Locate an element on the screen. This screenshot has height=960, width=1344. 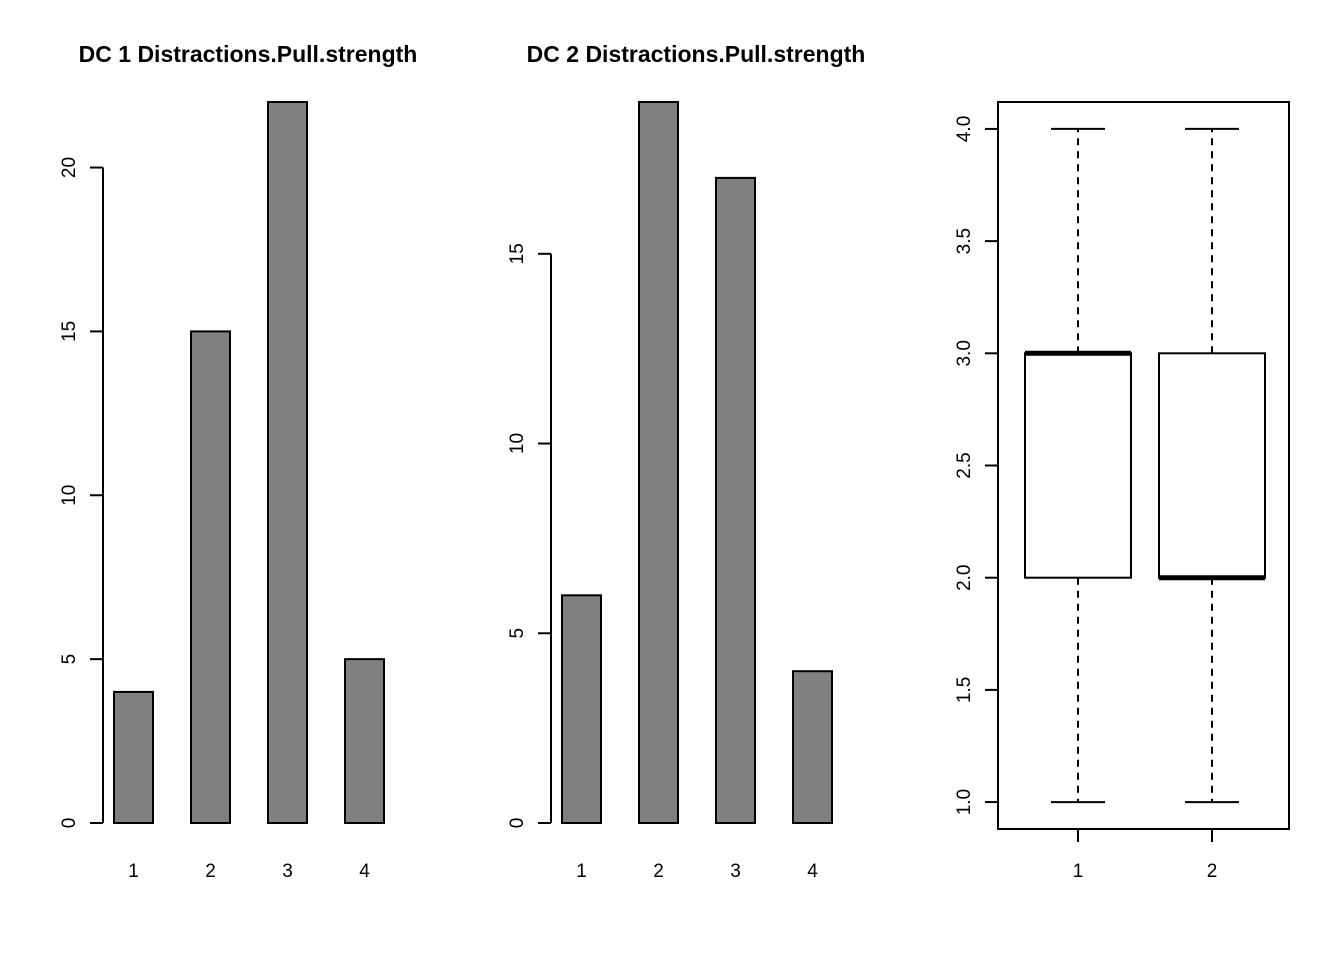
y-tick-label: 1.5 is located at coordinates (964, 690).